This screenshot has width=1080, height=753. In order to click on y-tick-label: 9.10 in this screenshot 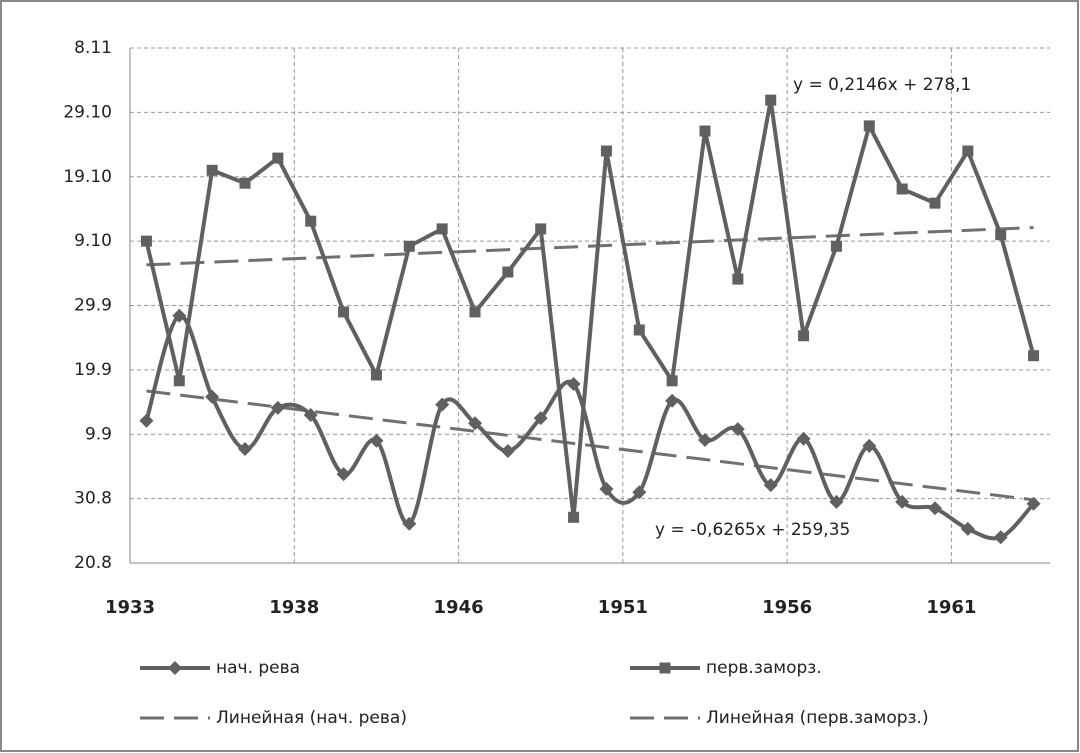, I will do `click(93, 241)`.